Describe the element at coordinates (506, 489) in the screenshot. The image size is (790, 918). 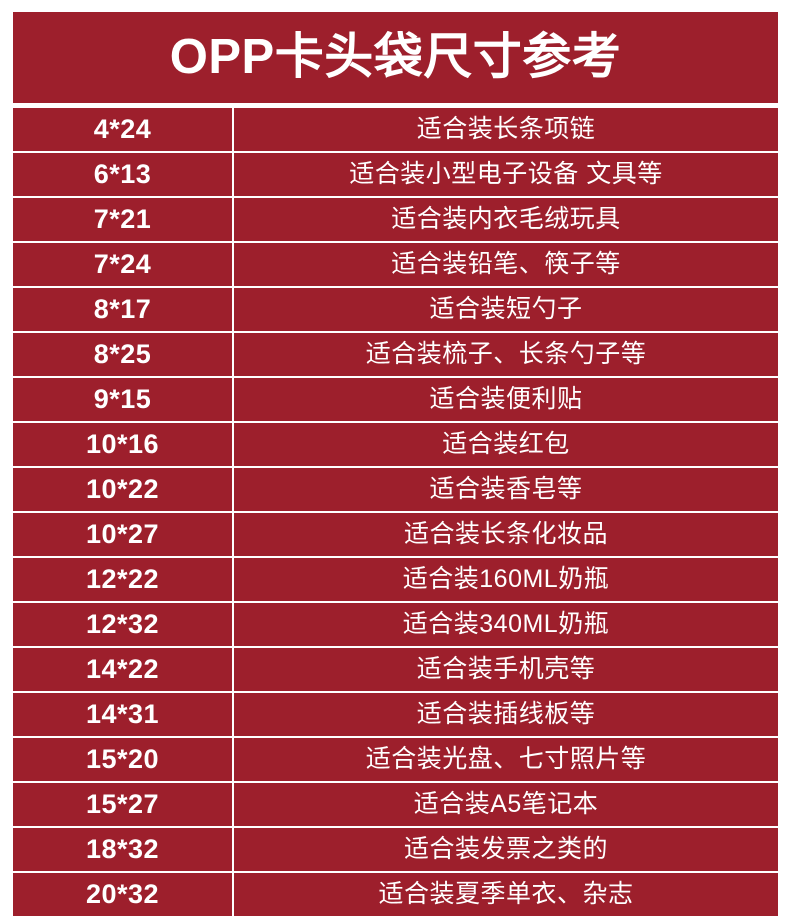
I see `cell-description: 适合装香皂等` at that location.